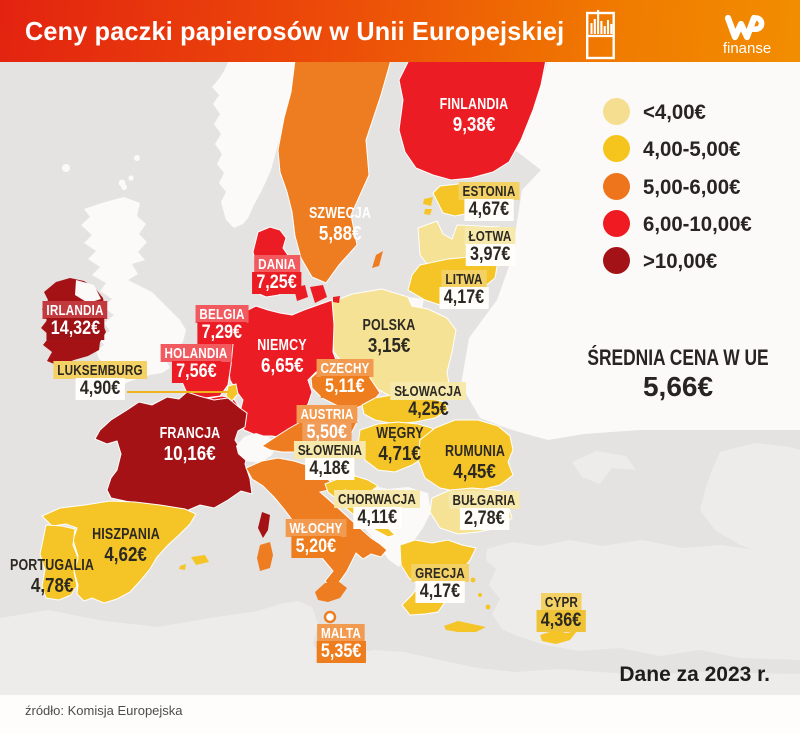 The width and height of the screenshot is (800, 733). What do you see at coordinates (747, 48) in the screenshot?
I see `svg-text: finanse` at bounding box center [747, 48].